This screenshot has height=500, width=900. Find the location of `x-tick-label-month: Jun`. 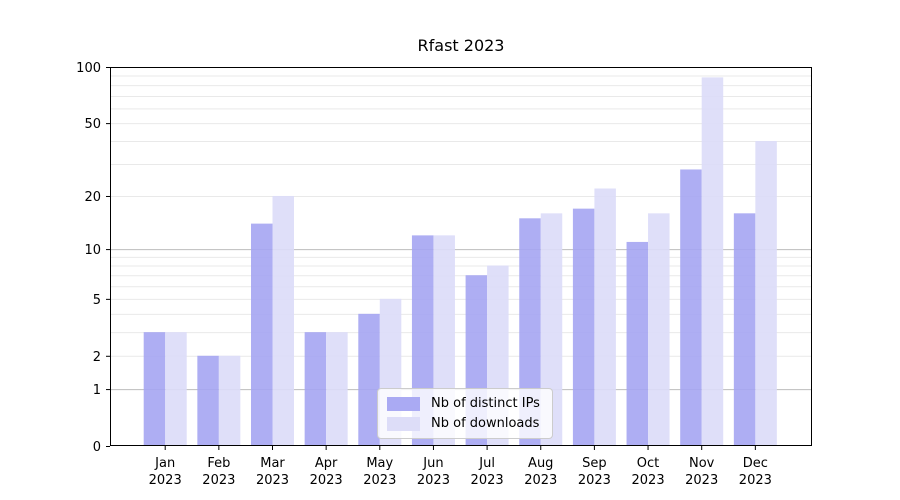

x-tick-label-month: Jun is located at coordinates (432, 463).